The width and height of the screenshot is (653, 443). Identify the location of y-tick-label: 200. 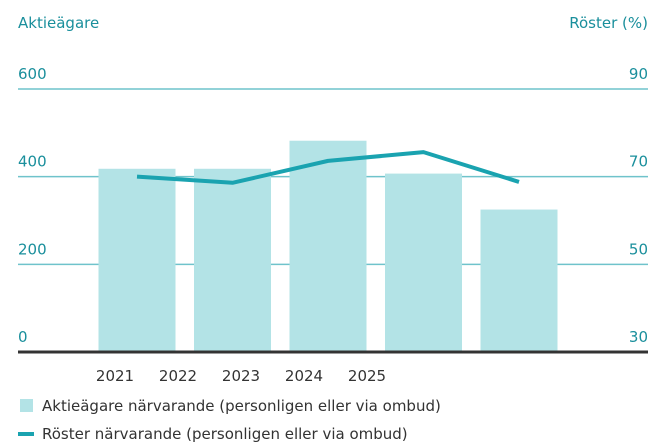
(32, 249).